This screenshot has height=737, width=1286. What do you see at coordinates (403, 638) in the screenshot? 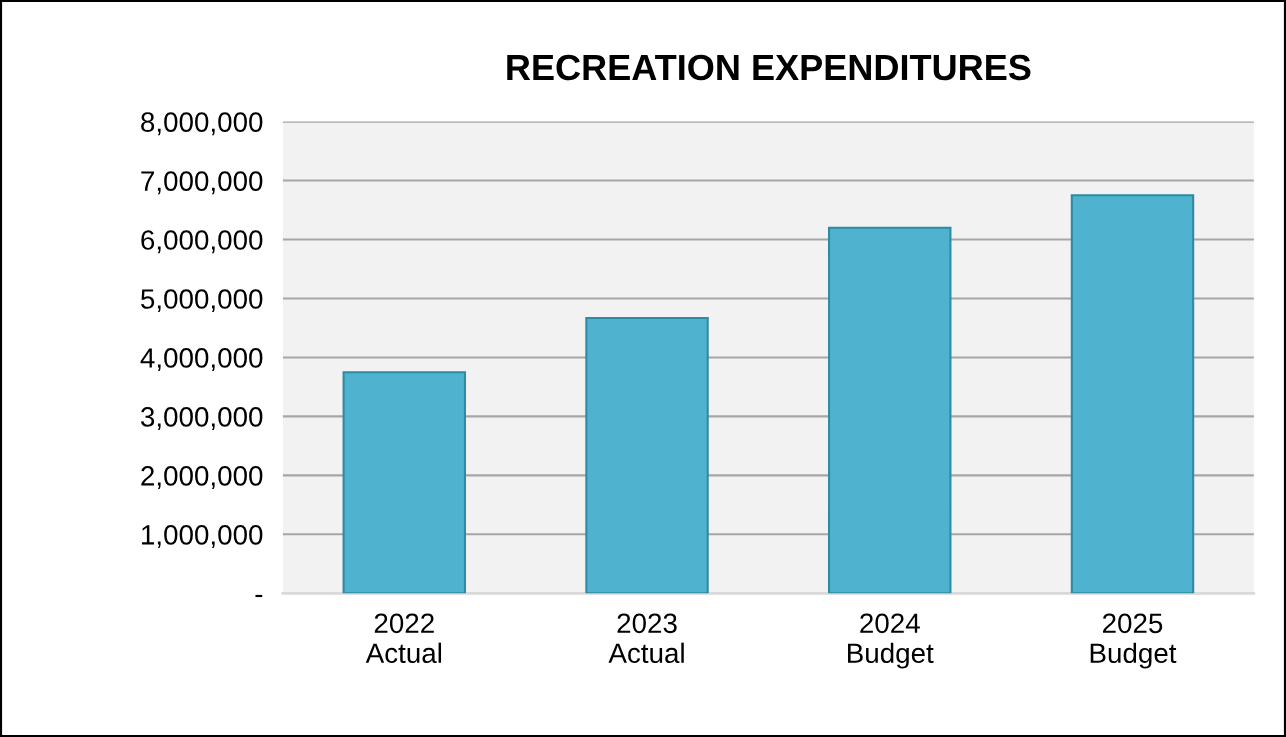
I see `x-tick-label: 2022 Actual` at bounding box center [403, 638].